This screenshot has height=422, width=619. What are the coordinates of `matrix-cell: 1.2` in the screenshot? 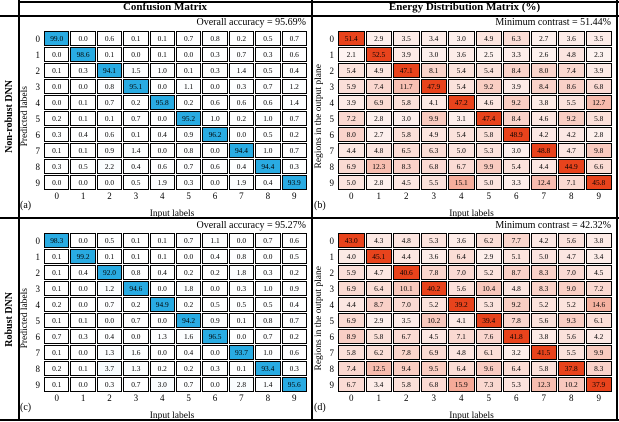 It's located at (294, 86).